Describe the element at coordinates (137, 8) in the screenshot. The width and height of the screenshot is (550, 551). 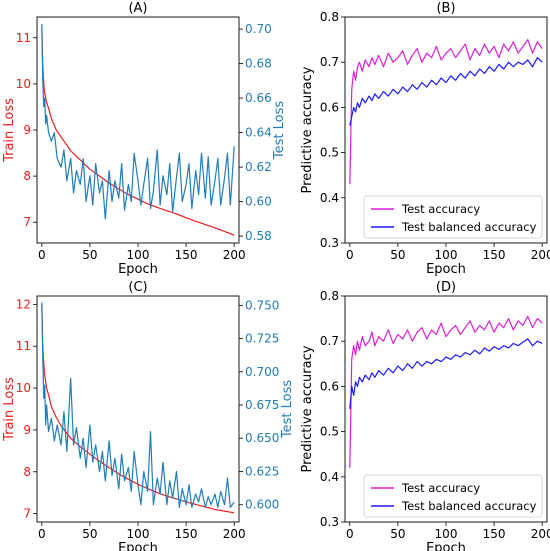
I see `chart-title: (A)` at that location.